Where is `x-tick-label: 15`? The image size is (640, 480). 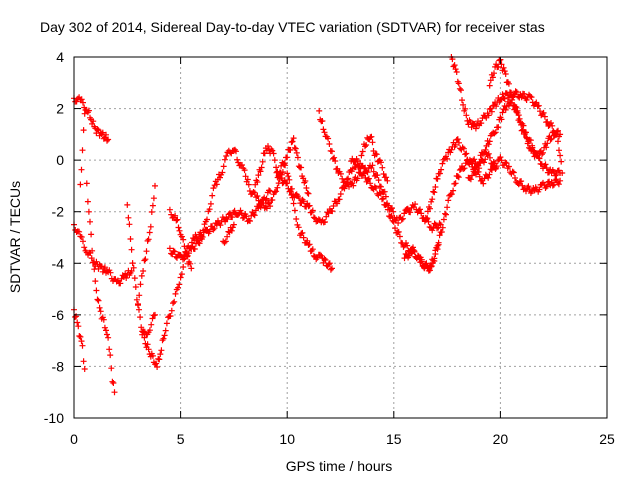 x-tick-label: 15 is located at coordinates (394, 439).